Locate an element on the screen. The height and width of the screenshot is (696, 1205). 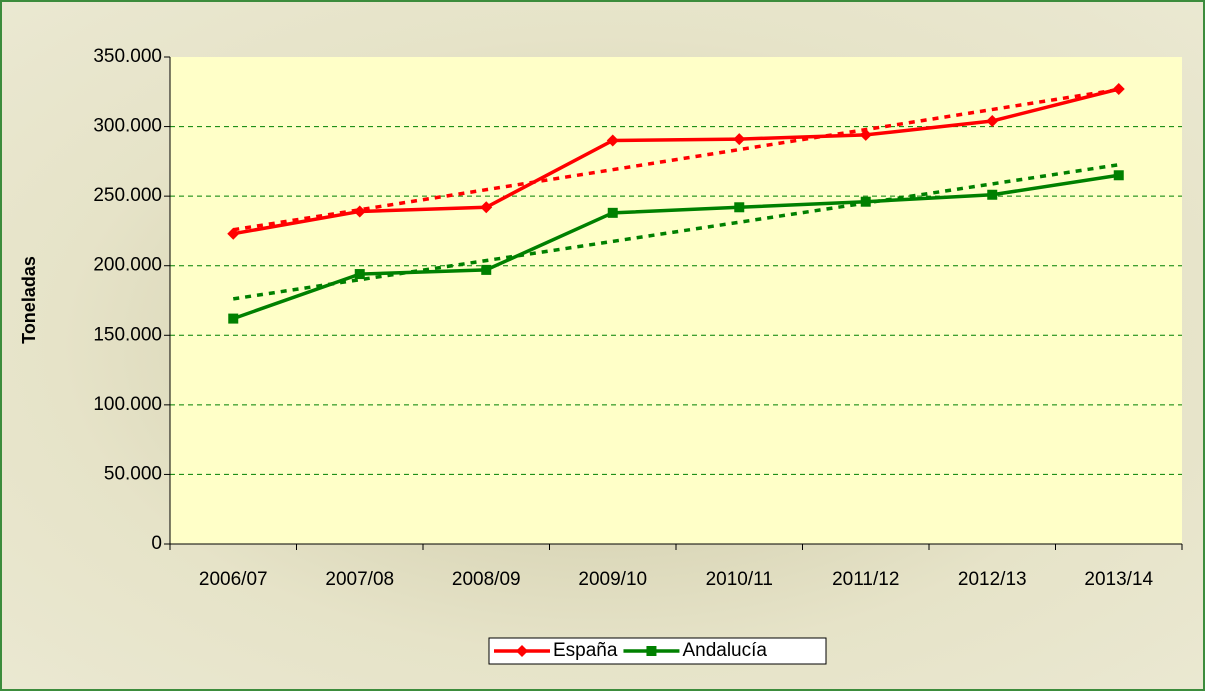
y-tick-label: 0 is located at coordinates (156, 543).